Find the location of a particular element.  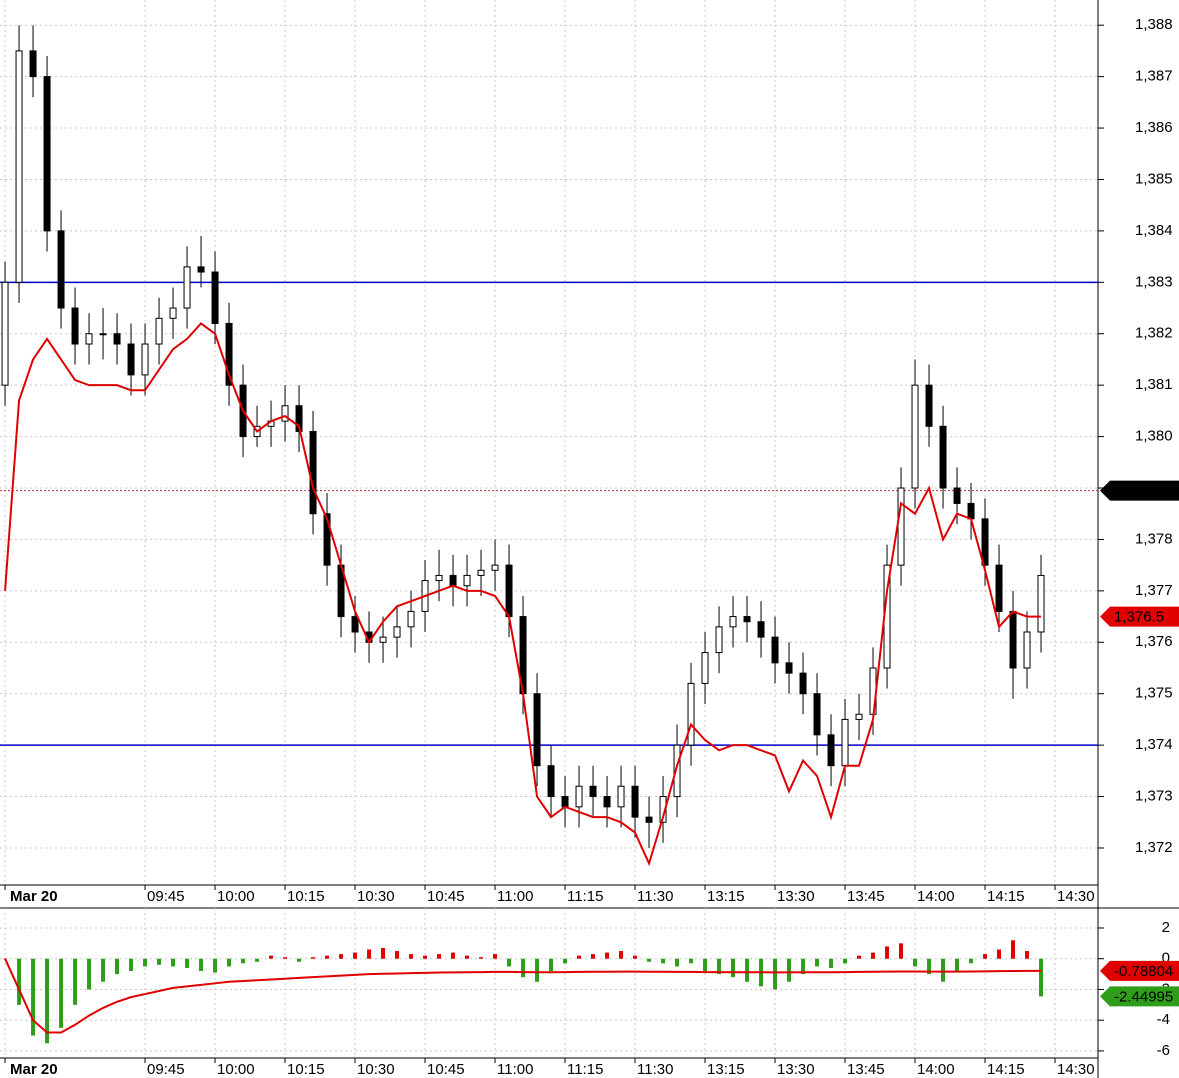

x-tick-label: 14:30 is located at coordinates (1076, 1069).